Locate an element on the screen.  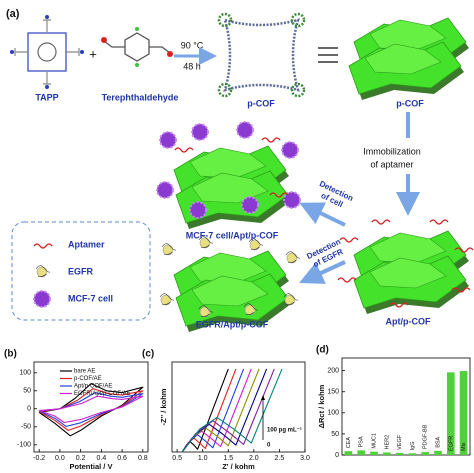
legend-label: EGFR is located at coordinates (81, 271).